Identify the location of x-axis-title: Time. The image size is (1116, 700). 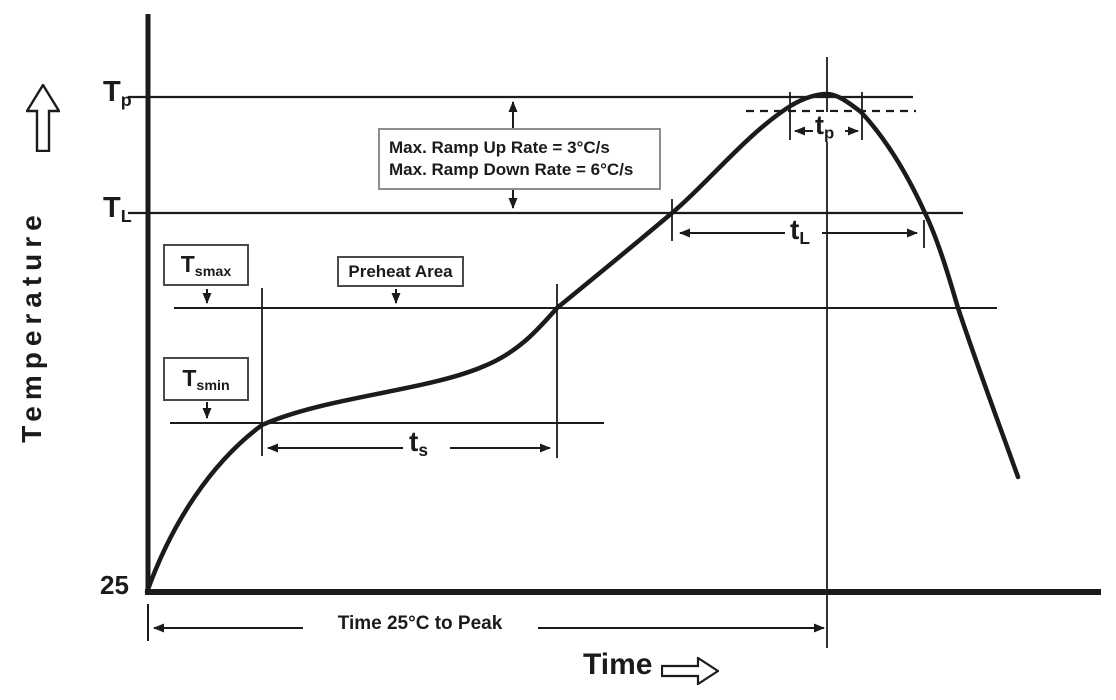
(617, 665).